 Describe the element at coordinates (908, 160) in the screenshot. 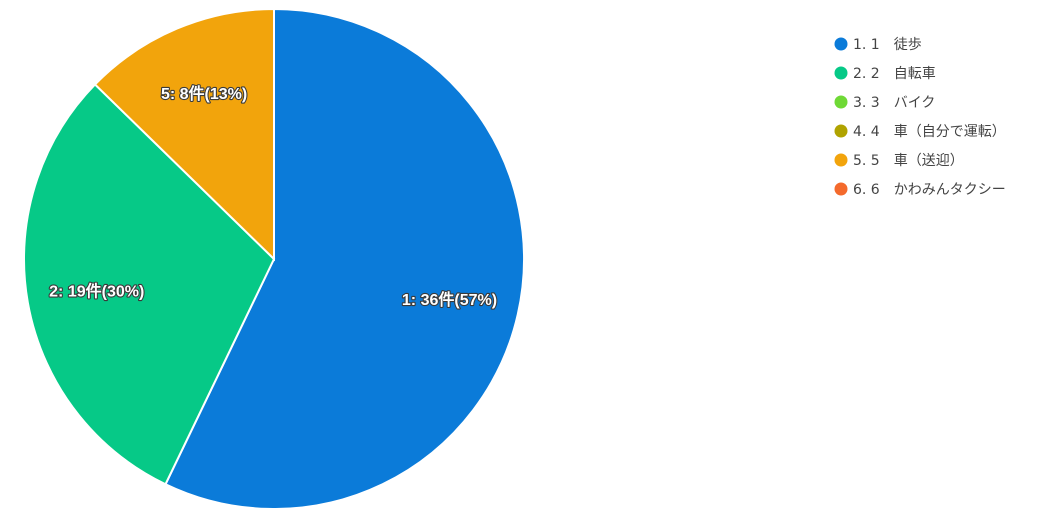

I see `legend-label: 5. 5 車（送迎）` at that location.